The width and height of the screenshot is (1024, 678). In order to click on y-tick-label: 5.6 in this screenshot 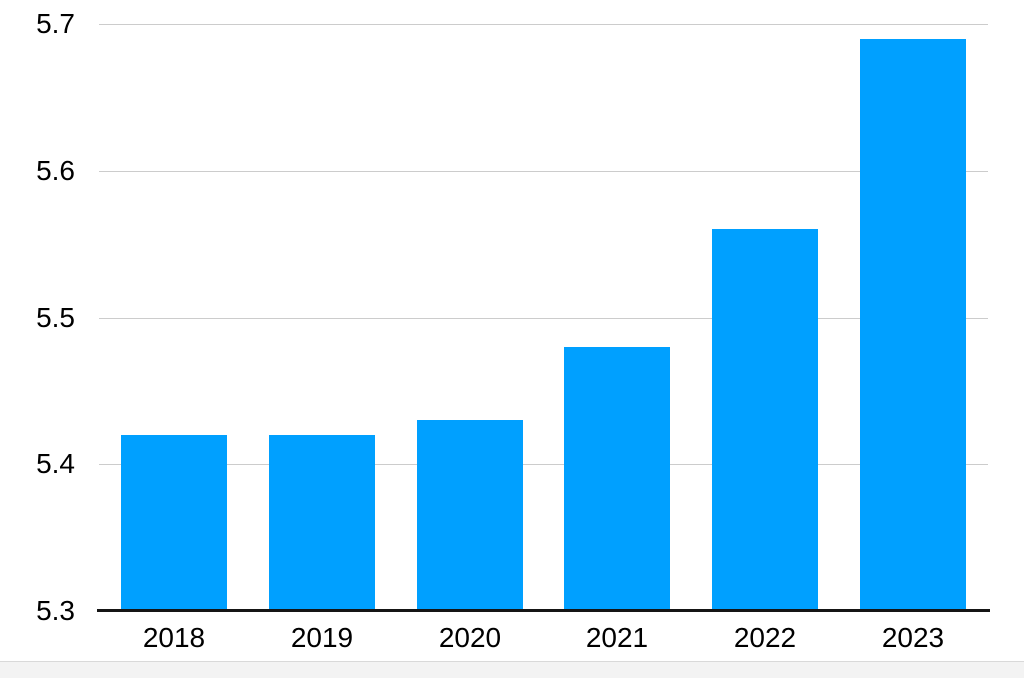, I will do `click(55, 170)`.